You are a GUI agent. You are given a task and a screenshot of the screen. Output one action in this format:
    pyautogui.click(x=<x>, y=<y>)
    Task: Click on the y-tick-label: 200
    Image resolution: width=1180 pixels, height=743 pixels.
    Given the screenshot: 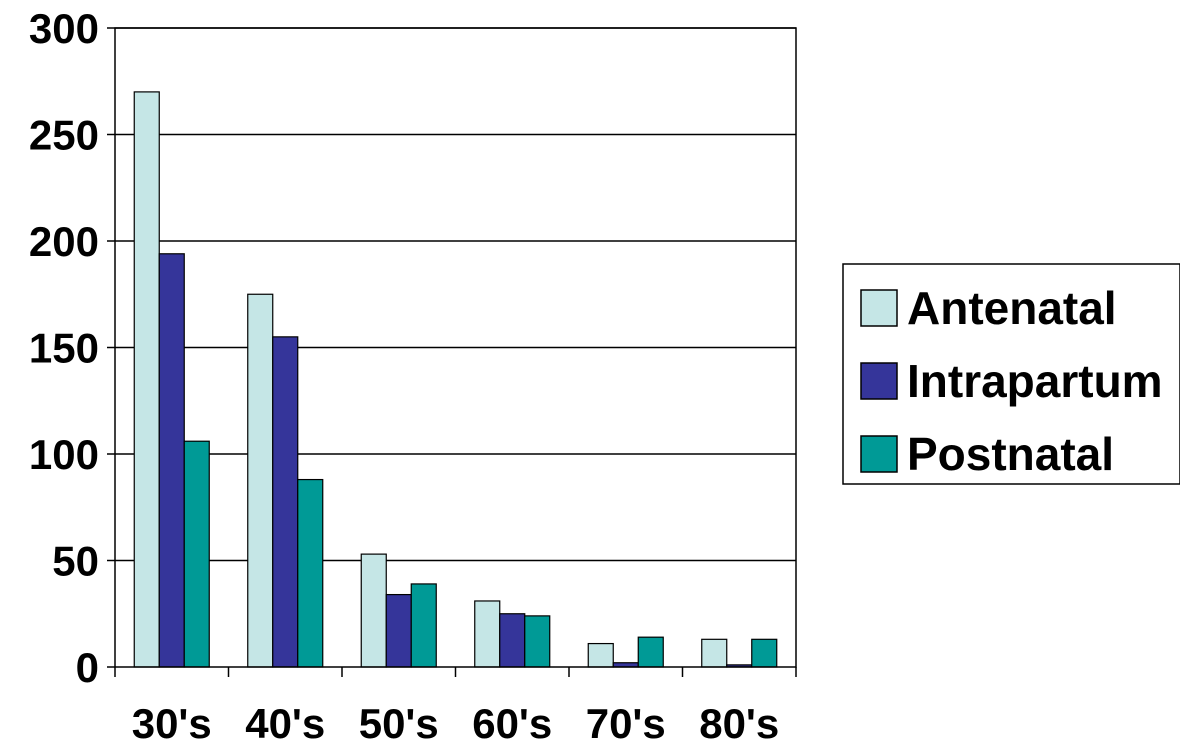 What is the action you would take?
    pyautogui.click(x=64, y=241)
    